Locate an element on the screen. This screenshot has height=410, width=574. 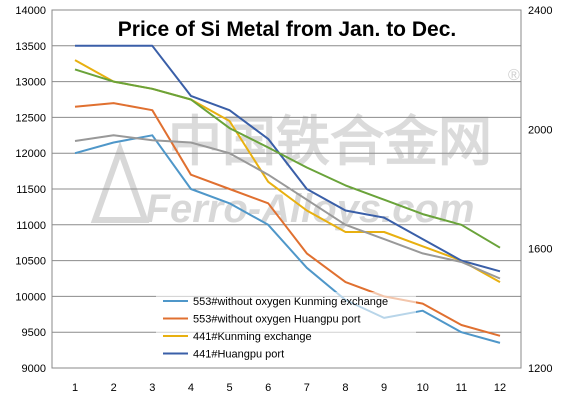
y-left-tick-label: 14000 is located at coordinates (30, 11).